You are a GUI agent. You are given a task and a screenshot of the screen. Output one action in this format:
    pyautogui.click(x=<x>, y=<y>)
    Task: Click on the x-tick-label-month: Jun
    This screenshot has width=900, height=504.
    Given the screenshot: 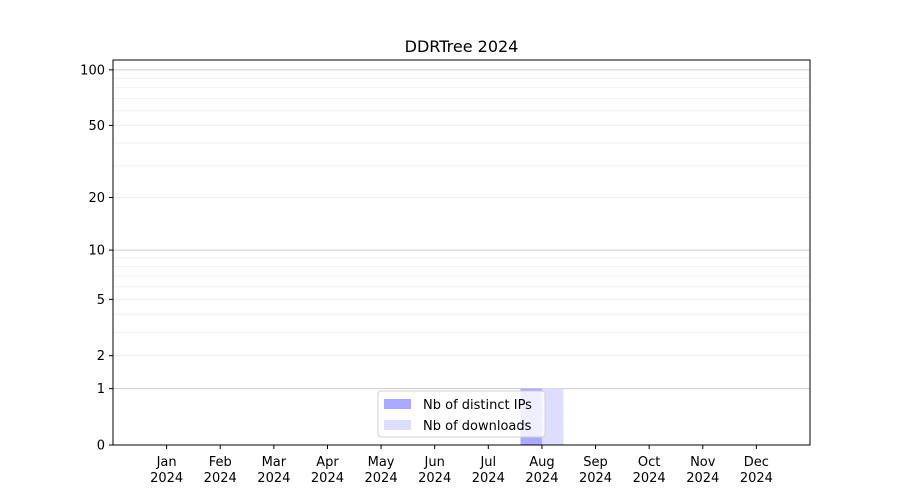 What is the action you would take?
    pyautogui.click(x=434, y=462)
    